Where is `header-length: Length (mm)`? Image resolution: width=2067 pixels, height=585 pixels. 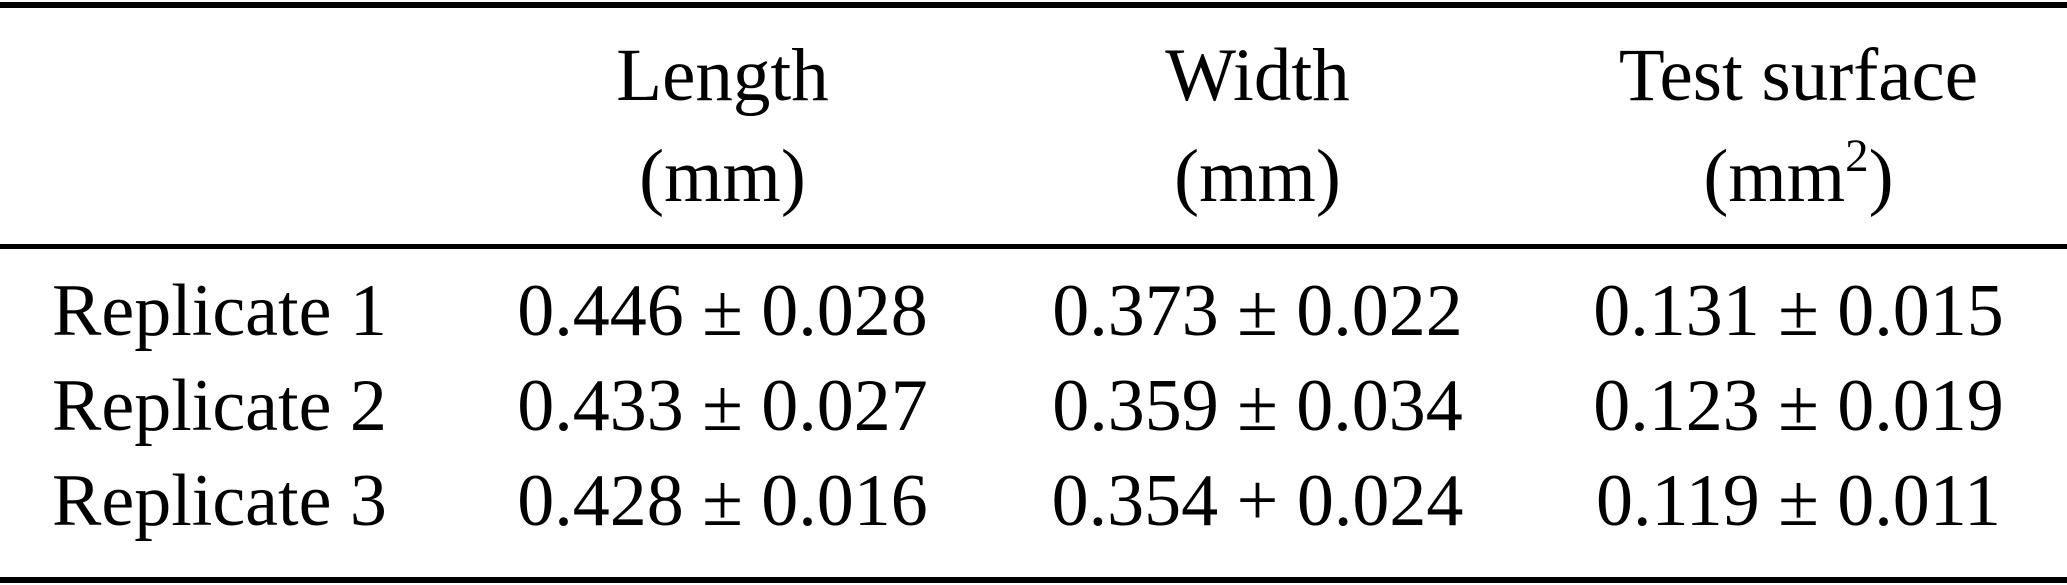
header-length: Length (mm) is located at coordinates (722, 126).